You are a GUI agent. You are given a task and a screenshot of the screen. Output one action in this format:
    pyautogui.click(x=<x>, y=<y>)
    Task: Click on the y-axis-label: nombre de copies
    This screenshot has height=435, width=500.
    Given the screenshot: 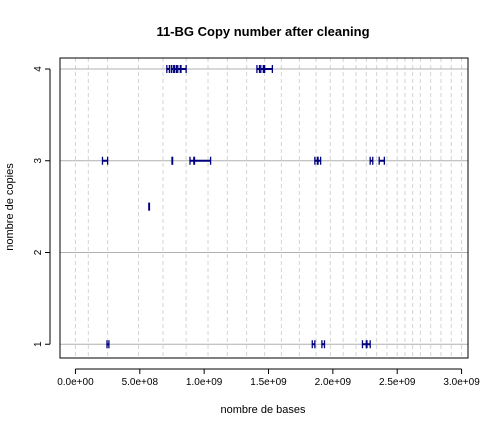 What is the action you would take?
    pyautogui.click(x=10, y=207)
    